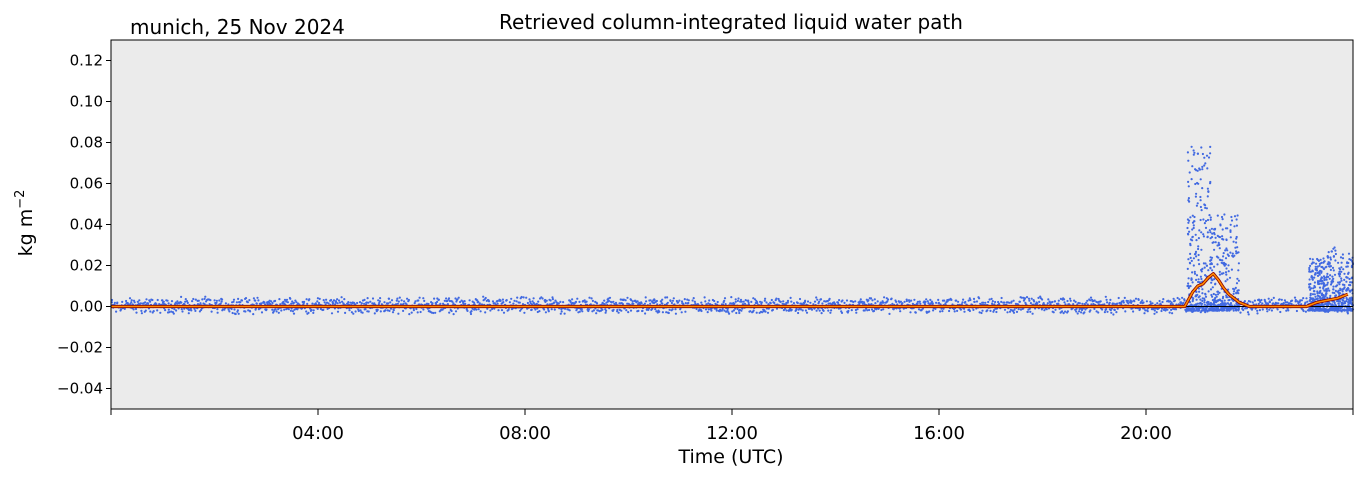 The height and width of the screenshot is (478, 1363). I want to click on x-axis-label: Time (UTC), so click(730, 457).